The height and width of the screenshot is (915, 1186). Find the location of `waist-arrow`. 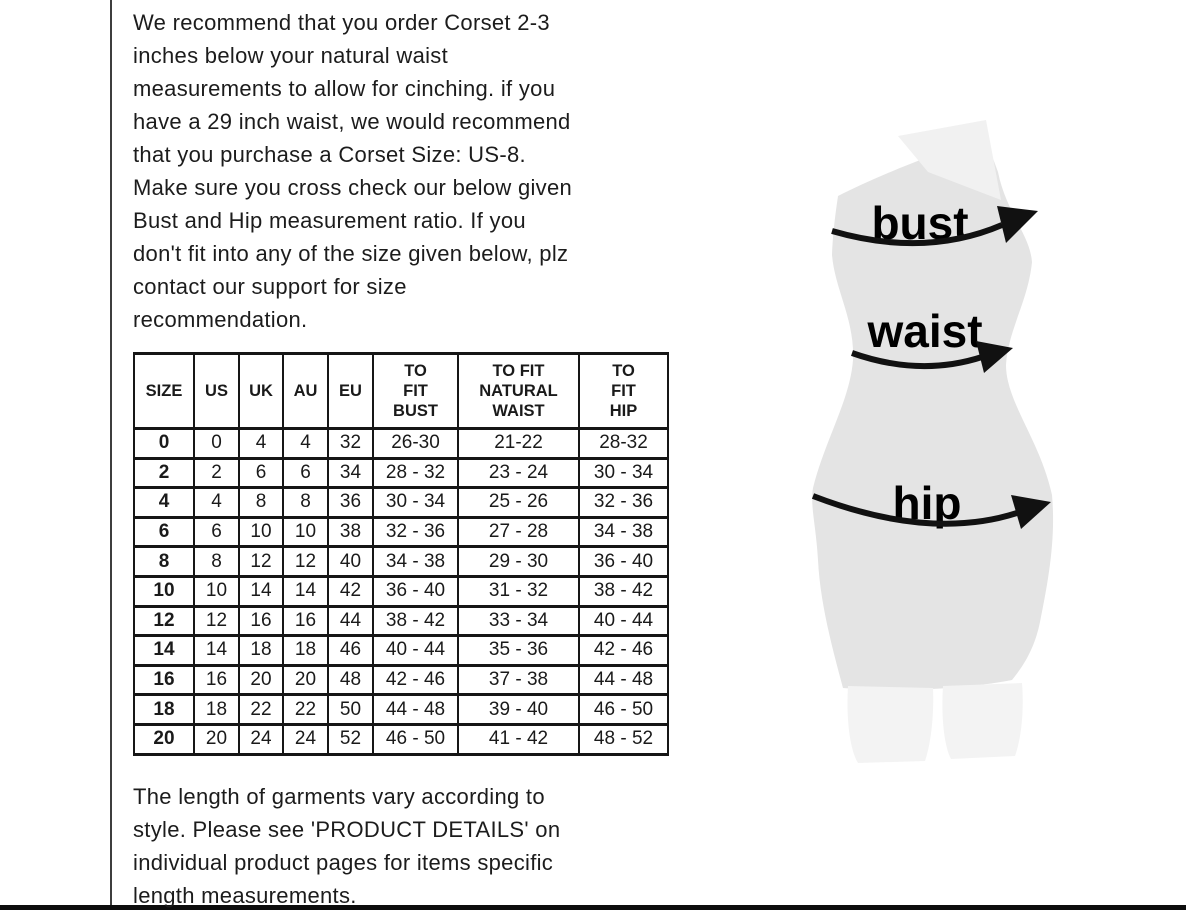

waist-arrow is located at coordinates (917, 360).